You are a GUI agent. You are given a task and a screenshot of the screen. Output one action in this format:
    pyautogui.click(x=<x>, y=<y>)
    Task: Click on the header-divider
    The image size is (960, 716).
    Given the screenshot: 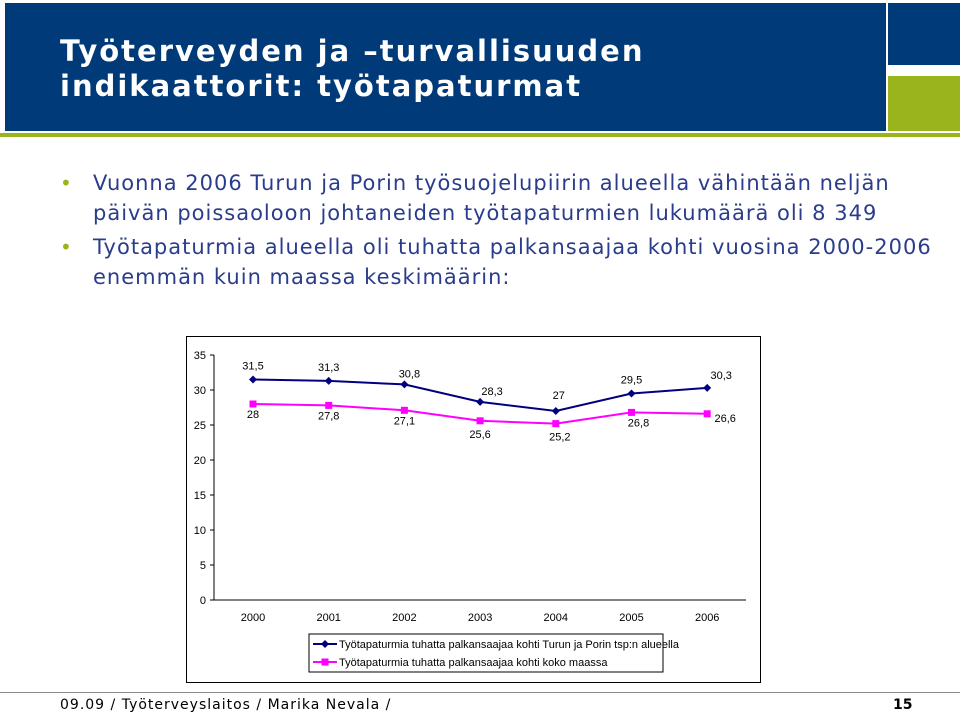 What is the action you would take?
    pyautogui.click(x=480, y=135)
    